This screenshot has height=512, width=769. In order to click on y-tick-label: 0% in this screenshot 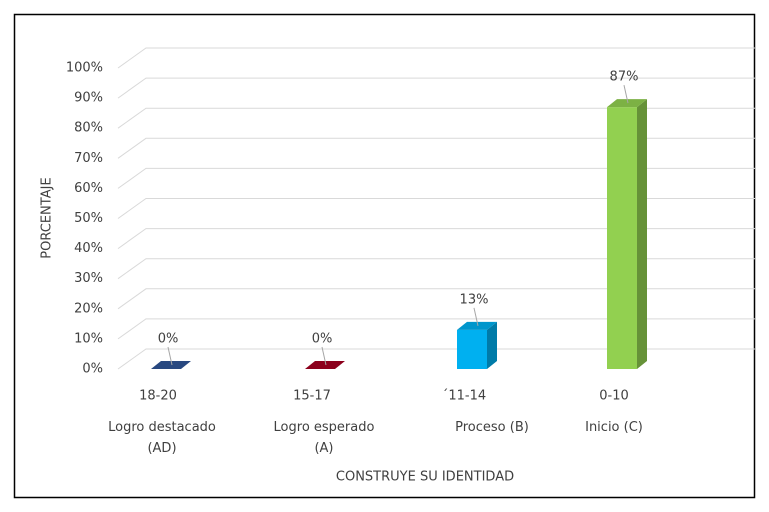, I will do `click(92, 369)`.